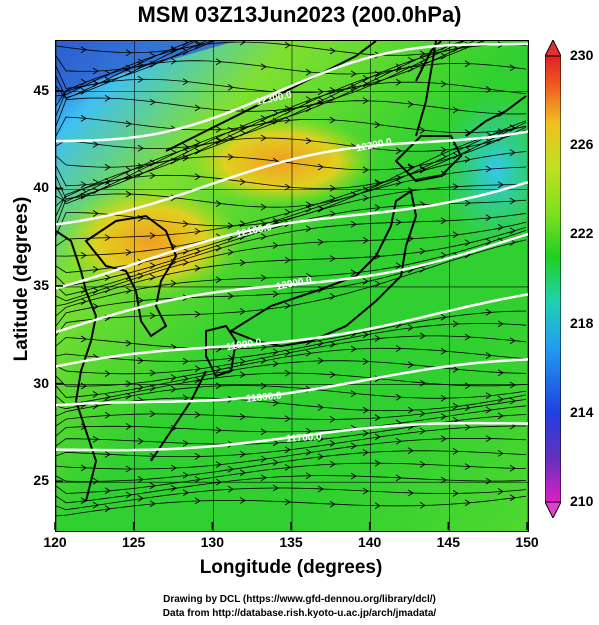 The image size is (599, 625). I want to click on coastline-japan-honshu, so click(323, 268).